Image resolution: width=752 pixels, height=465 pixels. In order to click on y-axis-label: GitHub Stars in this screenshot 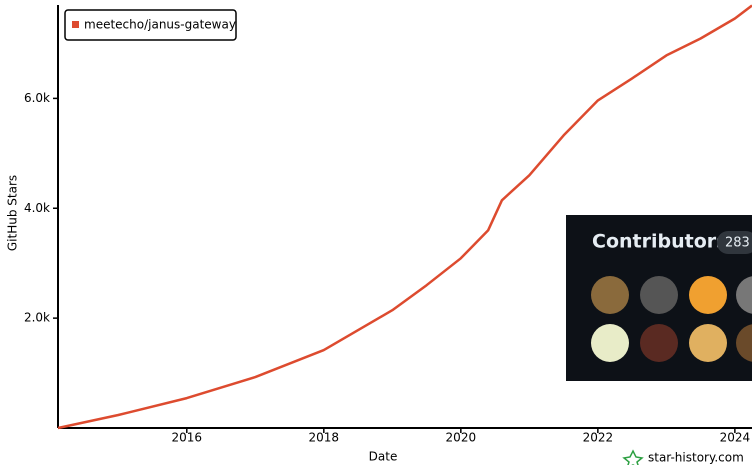, I will do `click(13, 213)`.